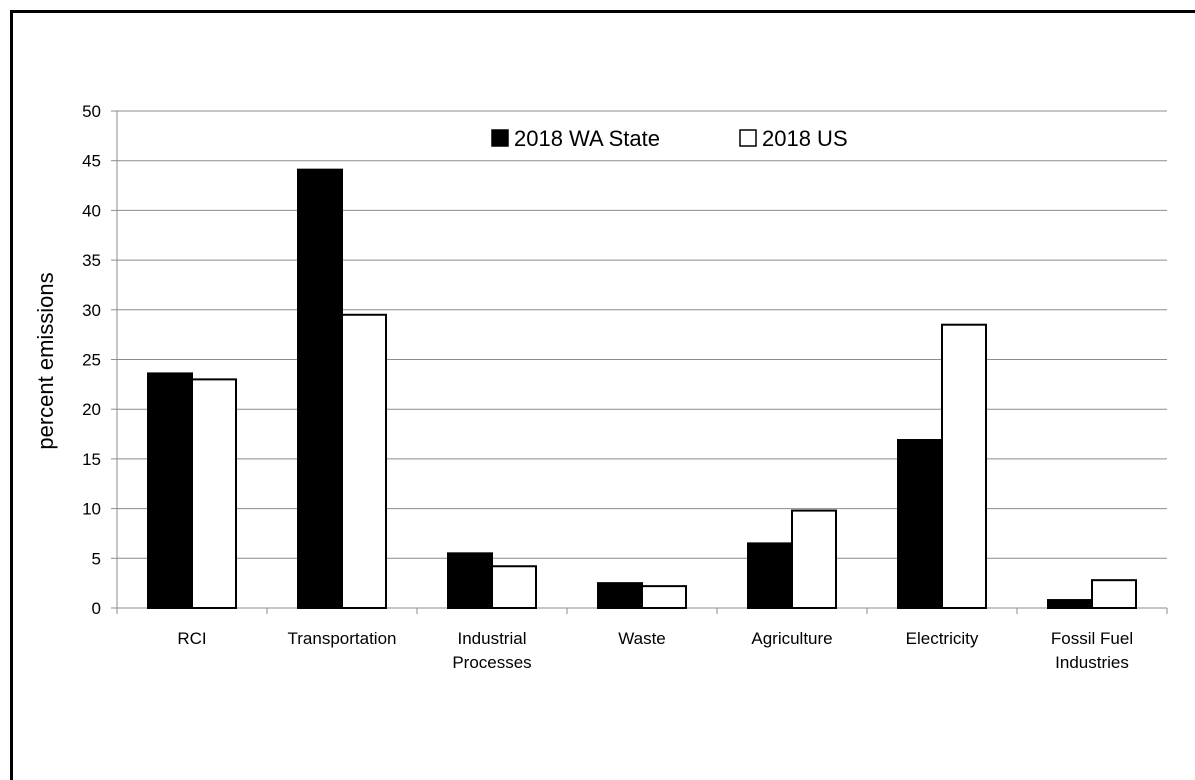  What do you see at coordinates (1092, 650) in the screenshot?
I see `x-tick-label: Fossil Fuel Industries` at bounding box center [1092, 650].